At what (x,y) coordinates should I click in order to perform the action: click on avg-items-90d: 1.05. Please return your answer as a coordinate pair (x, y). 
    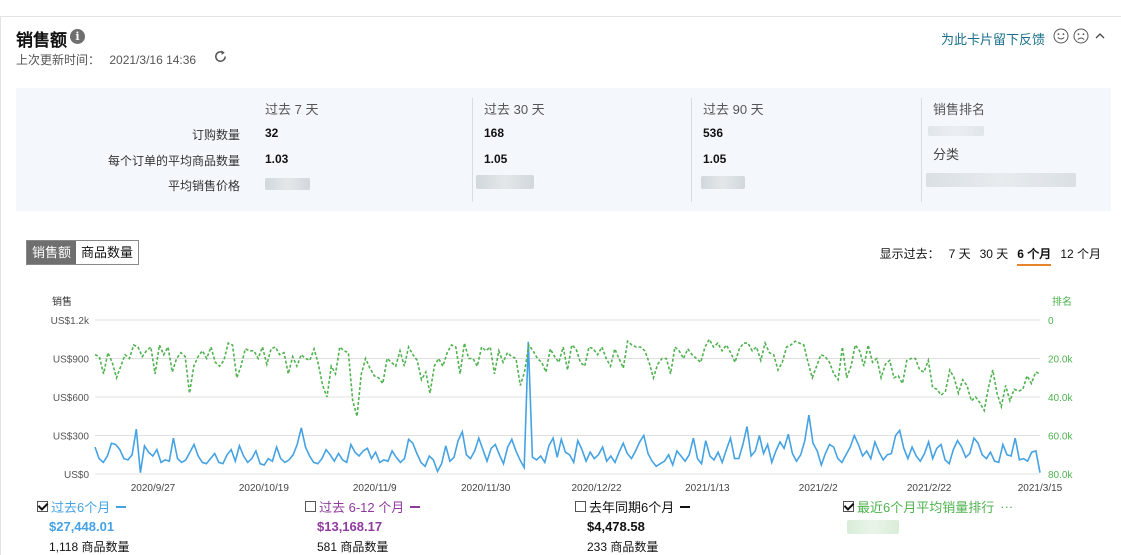
    Looking at the image, I should click on (715, 159).